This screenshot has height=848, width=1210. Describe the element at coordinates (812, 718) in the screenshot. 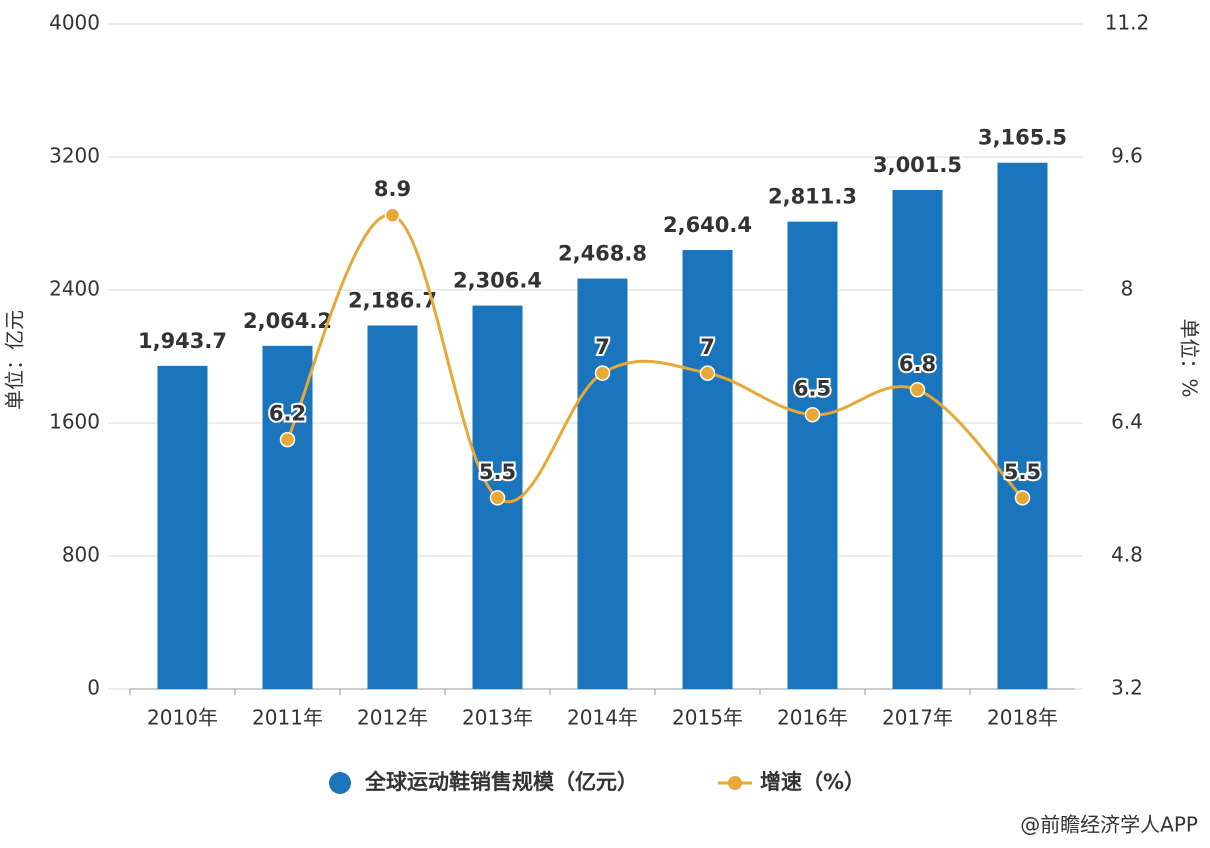

I see `x-tick-label: 2016年` at that location.